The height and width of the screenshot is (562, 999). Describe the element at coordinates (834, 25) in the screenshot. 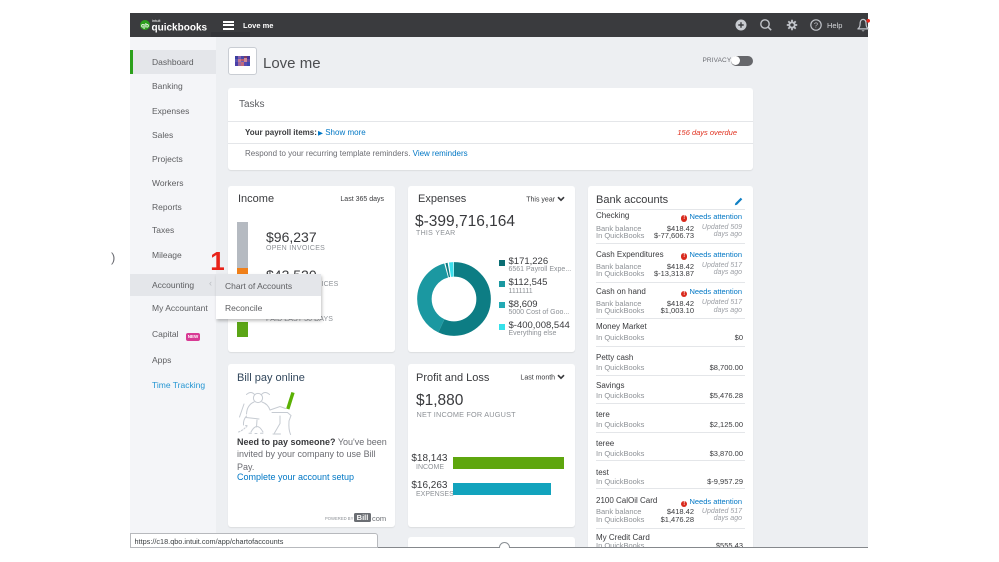

I see `svg-text: Help` at that location.